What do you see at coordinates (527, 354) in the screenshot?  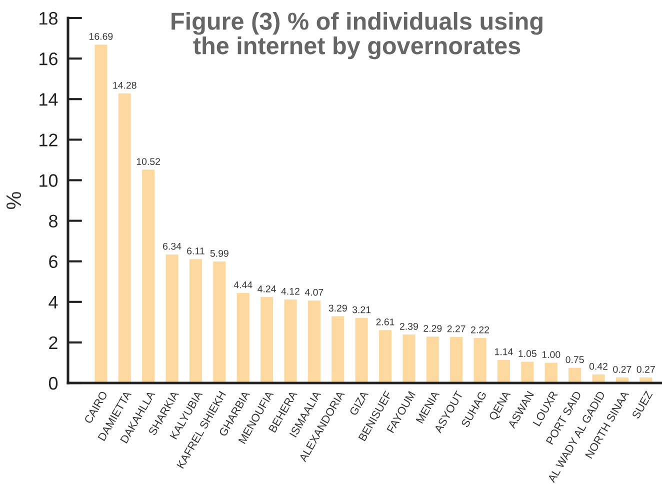 I see `data-label: 1.05` at bounding box center [527, 354].